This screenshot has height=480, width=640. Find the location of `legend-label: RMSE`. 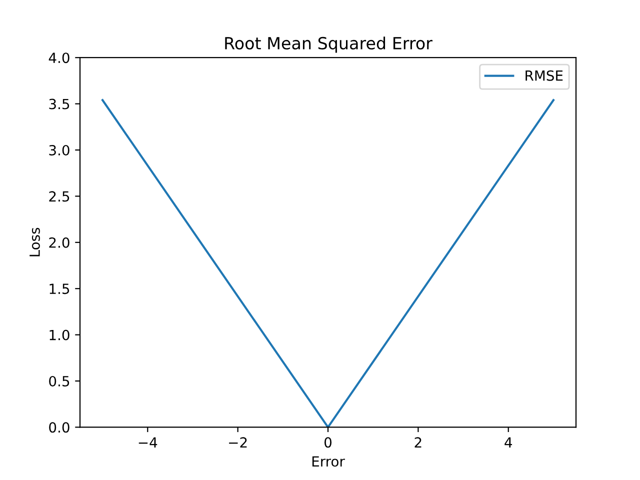

legend-label: RMSE is located at coordinates (544, 75).